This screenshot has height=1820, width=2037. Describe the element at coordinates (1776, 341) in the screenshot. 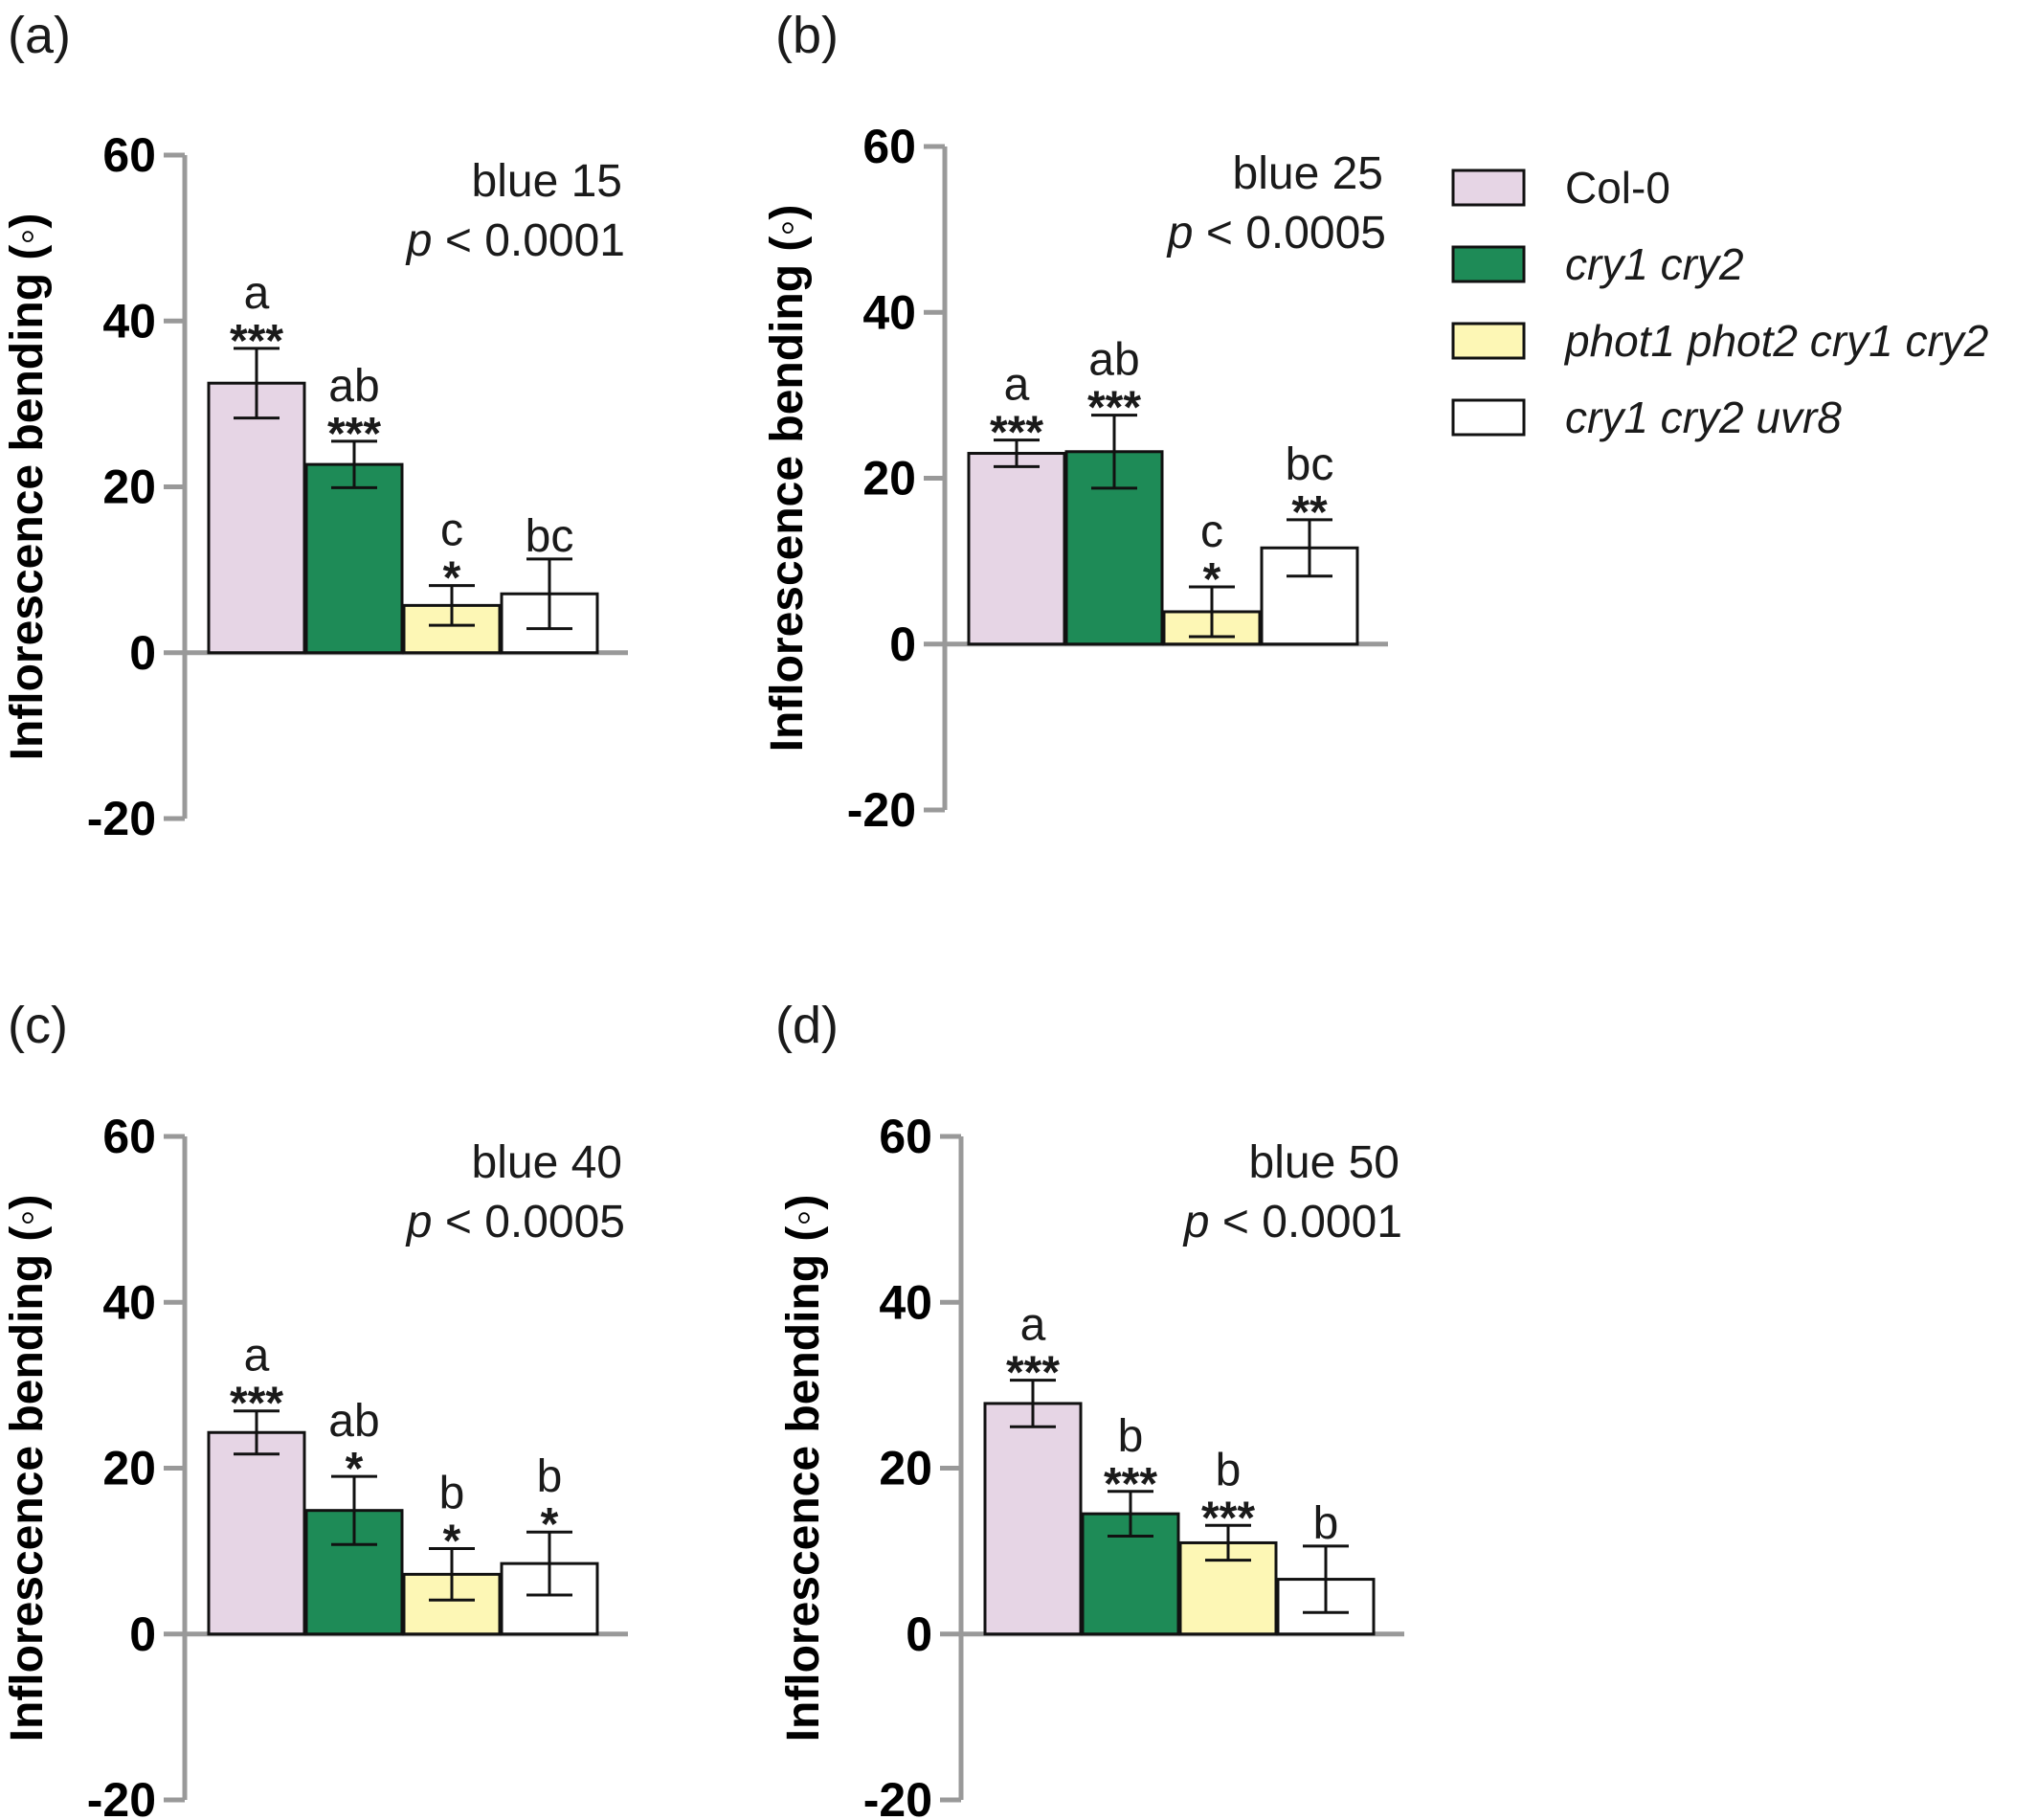

I see `legend-label-3: phot1 phot2 cry1 cry2` at that location.